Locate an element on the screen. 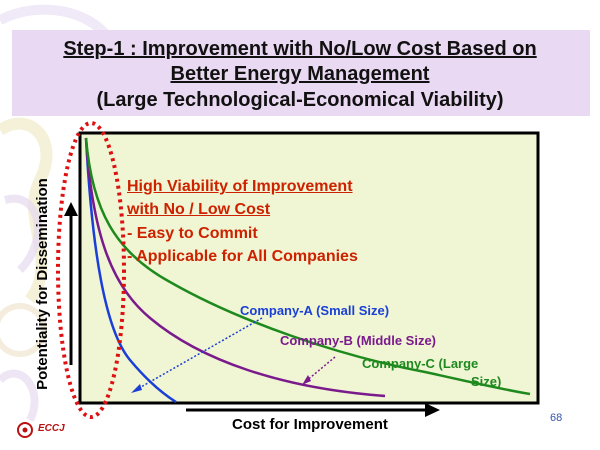 This screenshot has height=450, width=600. eccj-logo-icon is located at coordinates (25, 430).